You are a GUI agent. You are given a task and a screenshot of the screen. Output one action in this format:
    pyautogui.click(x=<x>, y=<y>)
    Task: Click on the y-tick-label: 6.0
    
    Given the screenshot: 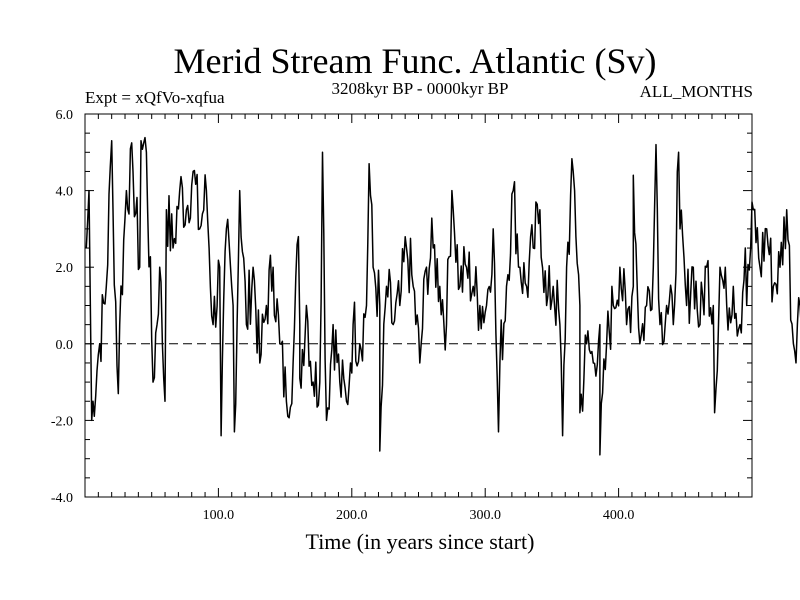 What is the action you would take?
    pyautogui.click(x=65, y=115)
    